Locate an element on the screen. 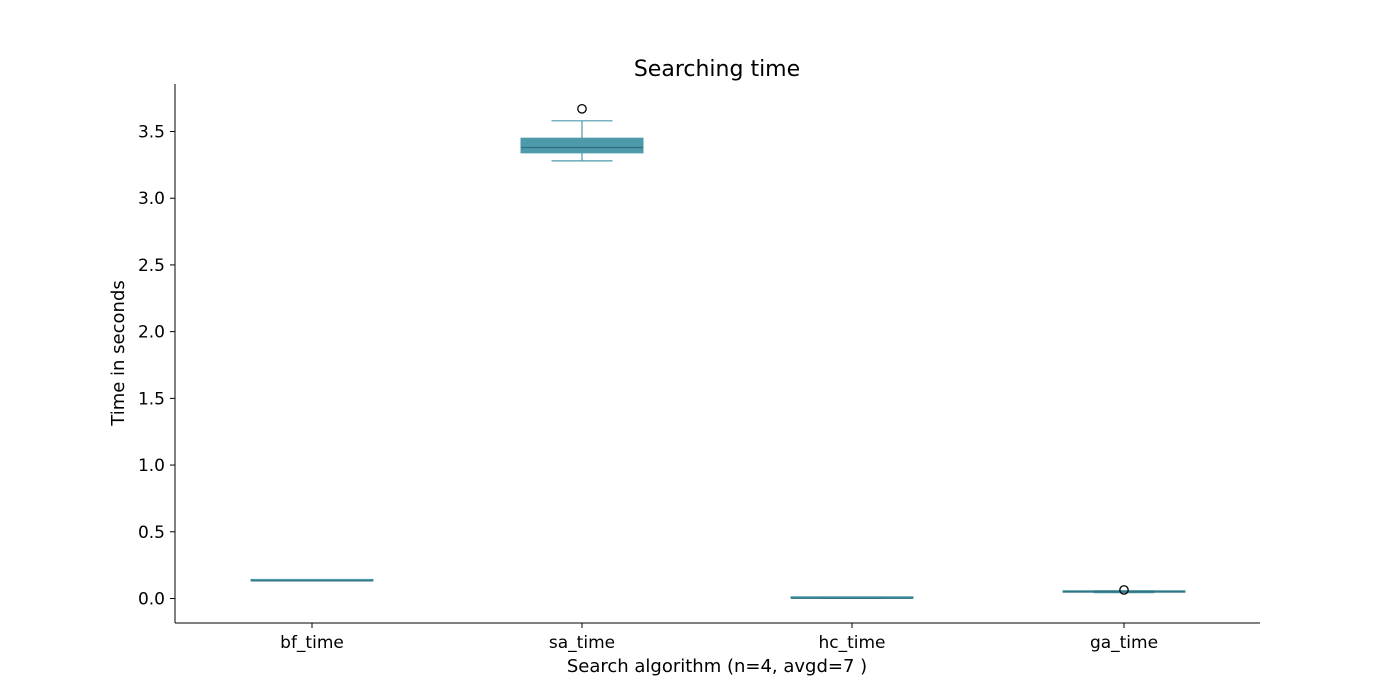  box-hc_time is located at coordinates (852, 597).